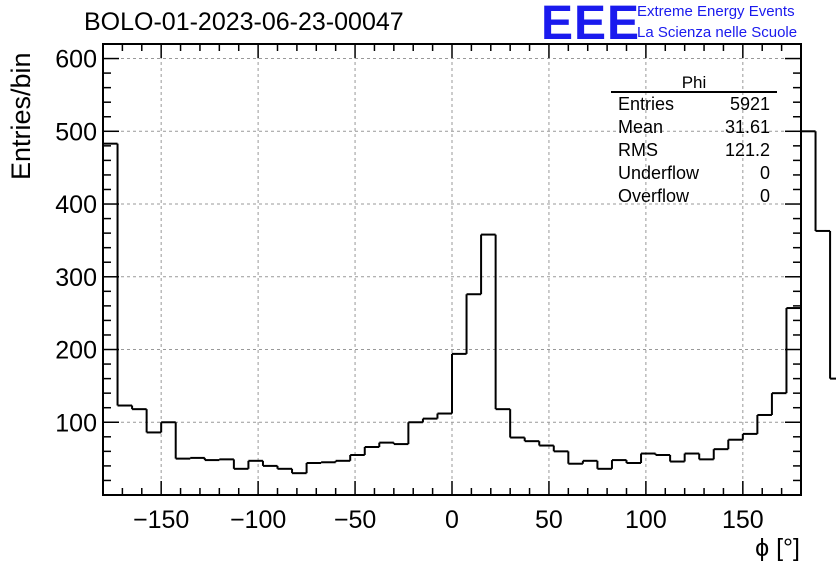 This screenshot has height=572, width=836. Describe the element at coordinates (161, 520) in the screenshot. I see `x-tick-label: −150` at that location.